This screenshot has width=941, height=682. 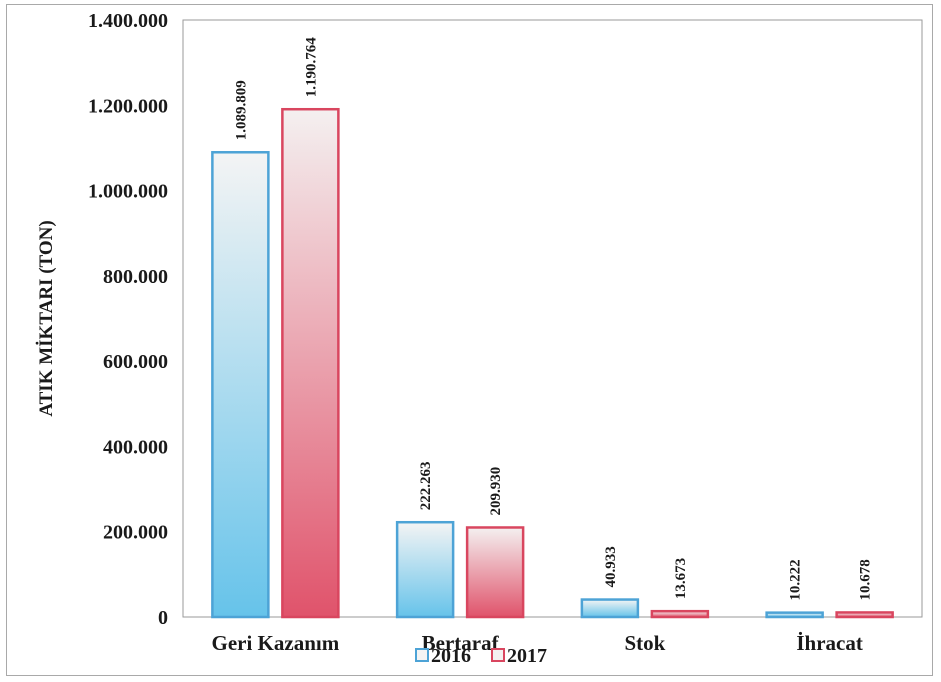 I want to click on category-label: Bertaraf, so click(x=461, y=643).